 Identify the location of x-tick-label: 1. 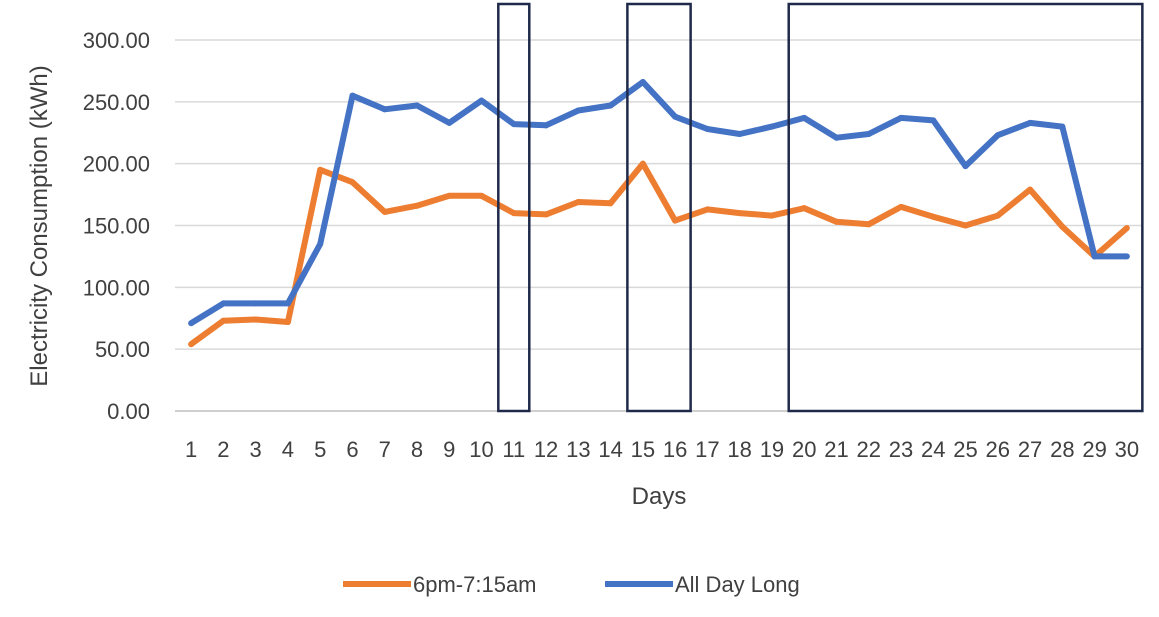
(191, 449).